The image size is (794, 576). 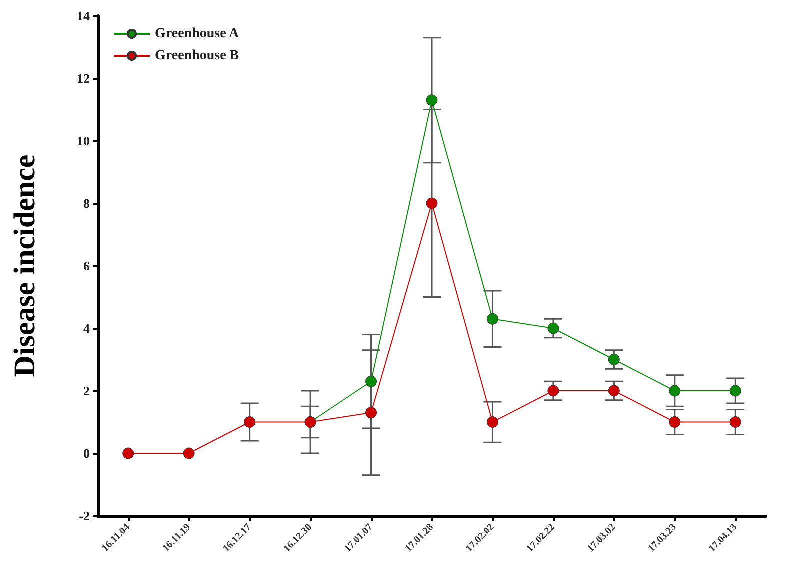 What do you see at coordinates (197, 56) in the screenshot?
I see `legend-label: Greenhouse B` at bounding box center [197, 56].